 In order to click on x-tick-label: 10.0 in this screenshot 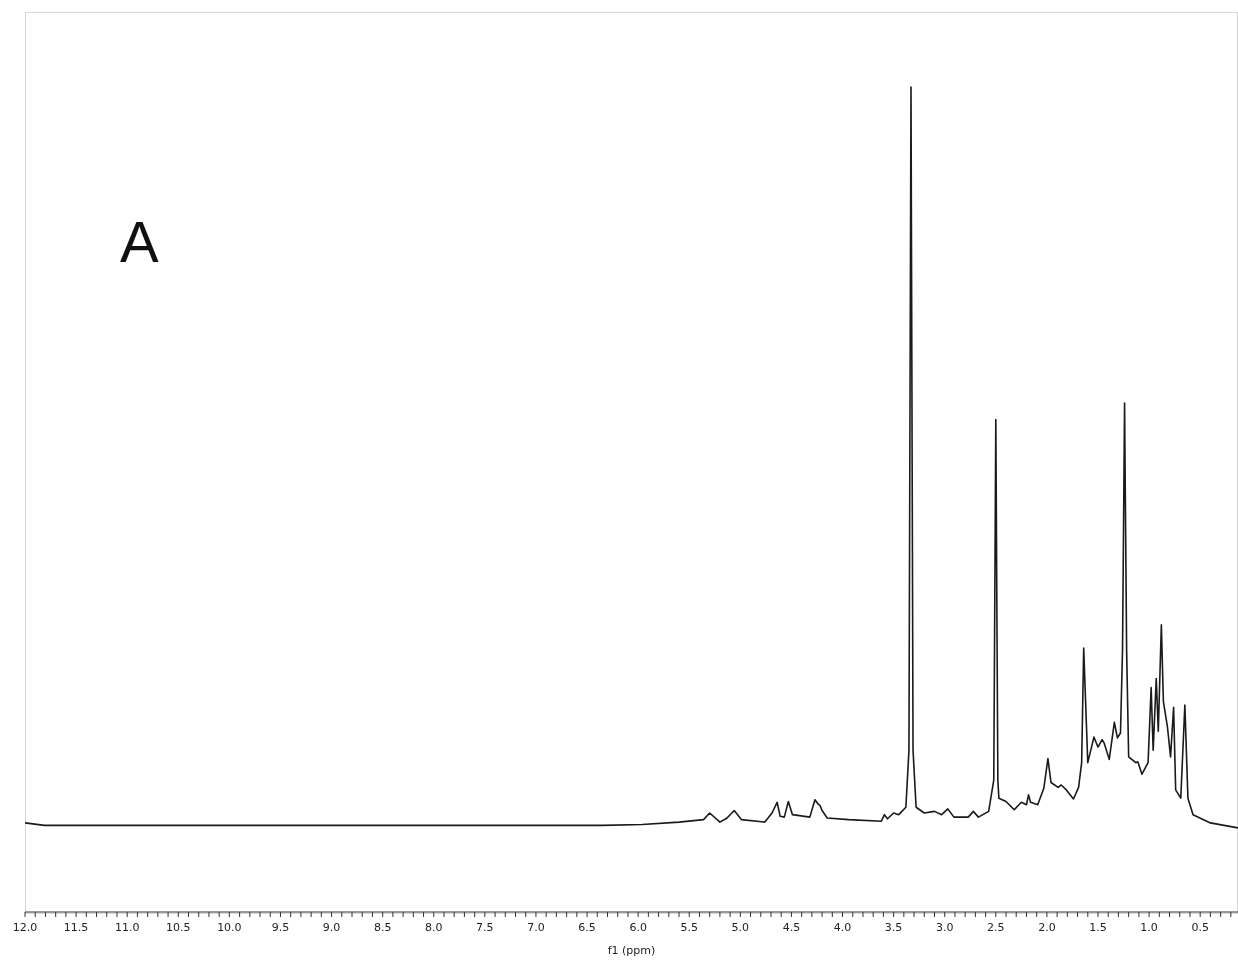, I will do `click(229, 927)`.